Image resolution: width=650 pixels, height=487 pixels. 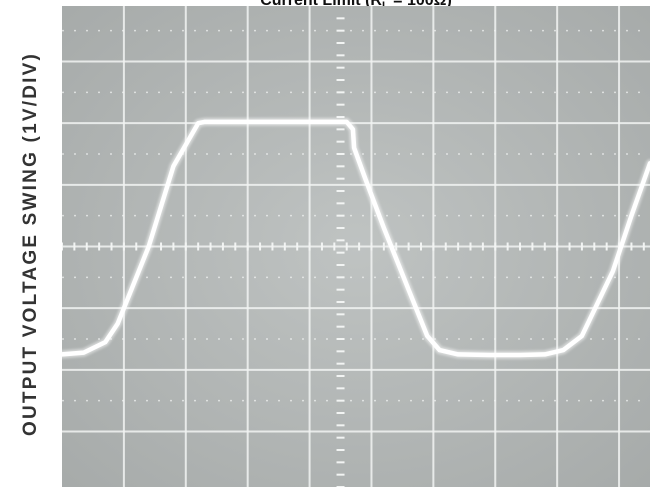 What do you see at coordinates (30, 244) in the screenshot?
I see `y-axis-label: OUTPUT VOLTAGE SWING (1V/DIV)` at bounding box center [30, 244].